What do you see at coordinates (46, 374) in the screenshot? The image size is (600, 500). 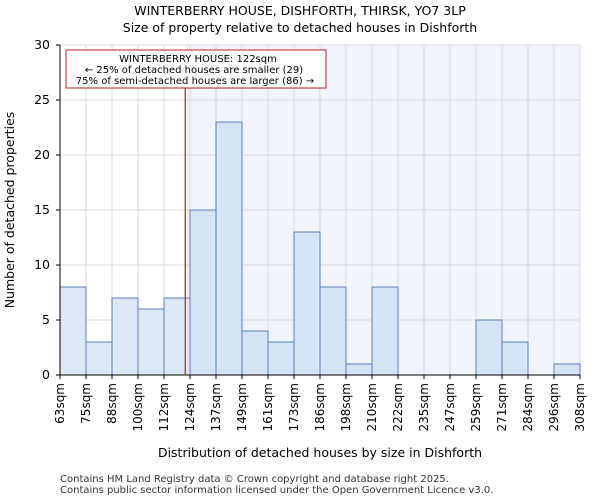 I see `y-tick-label: 0` at bounding box center [46, 374].